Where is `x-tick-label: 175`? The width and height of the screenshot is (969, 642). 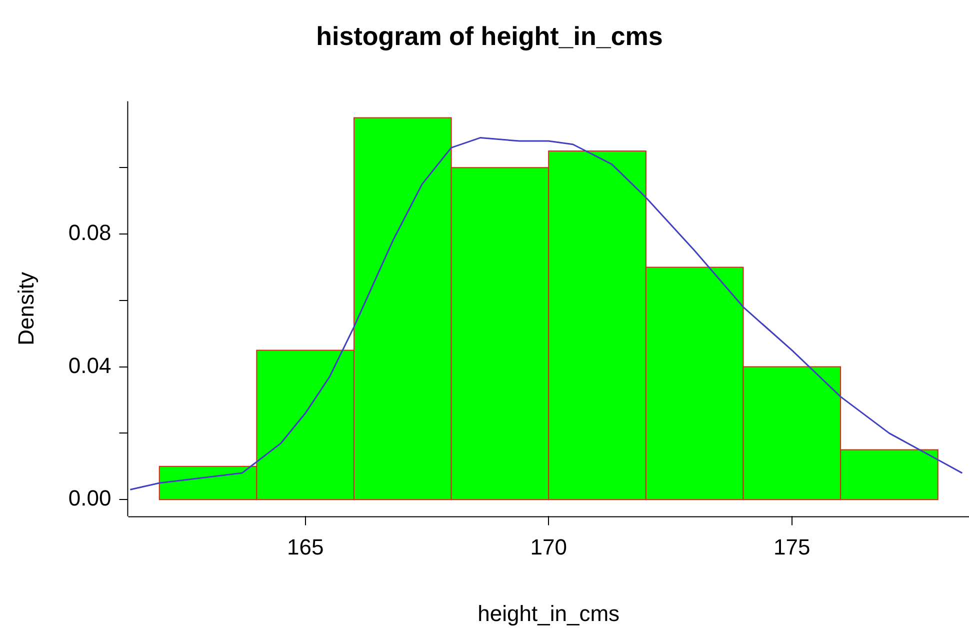
x-tick-label: 175 is located at coordinates (792, 547).